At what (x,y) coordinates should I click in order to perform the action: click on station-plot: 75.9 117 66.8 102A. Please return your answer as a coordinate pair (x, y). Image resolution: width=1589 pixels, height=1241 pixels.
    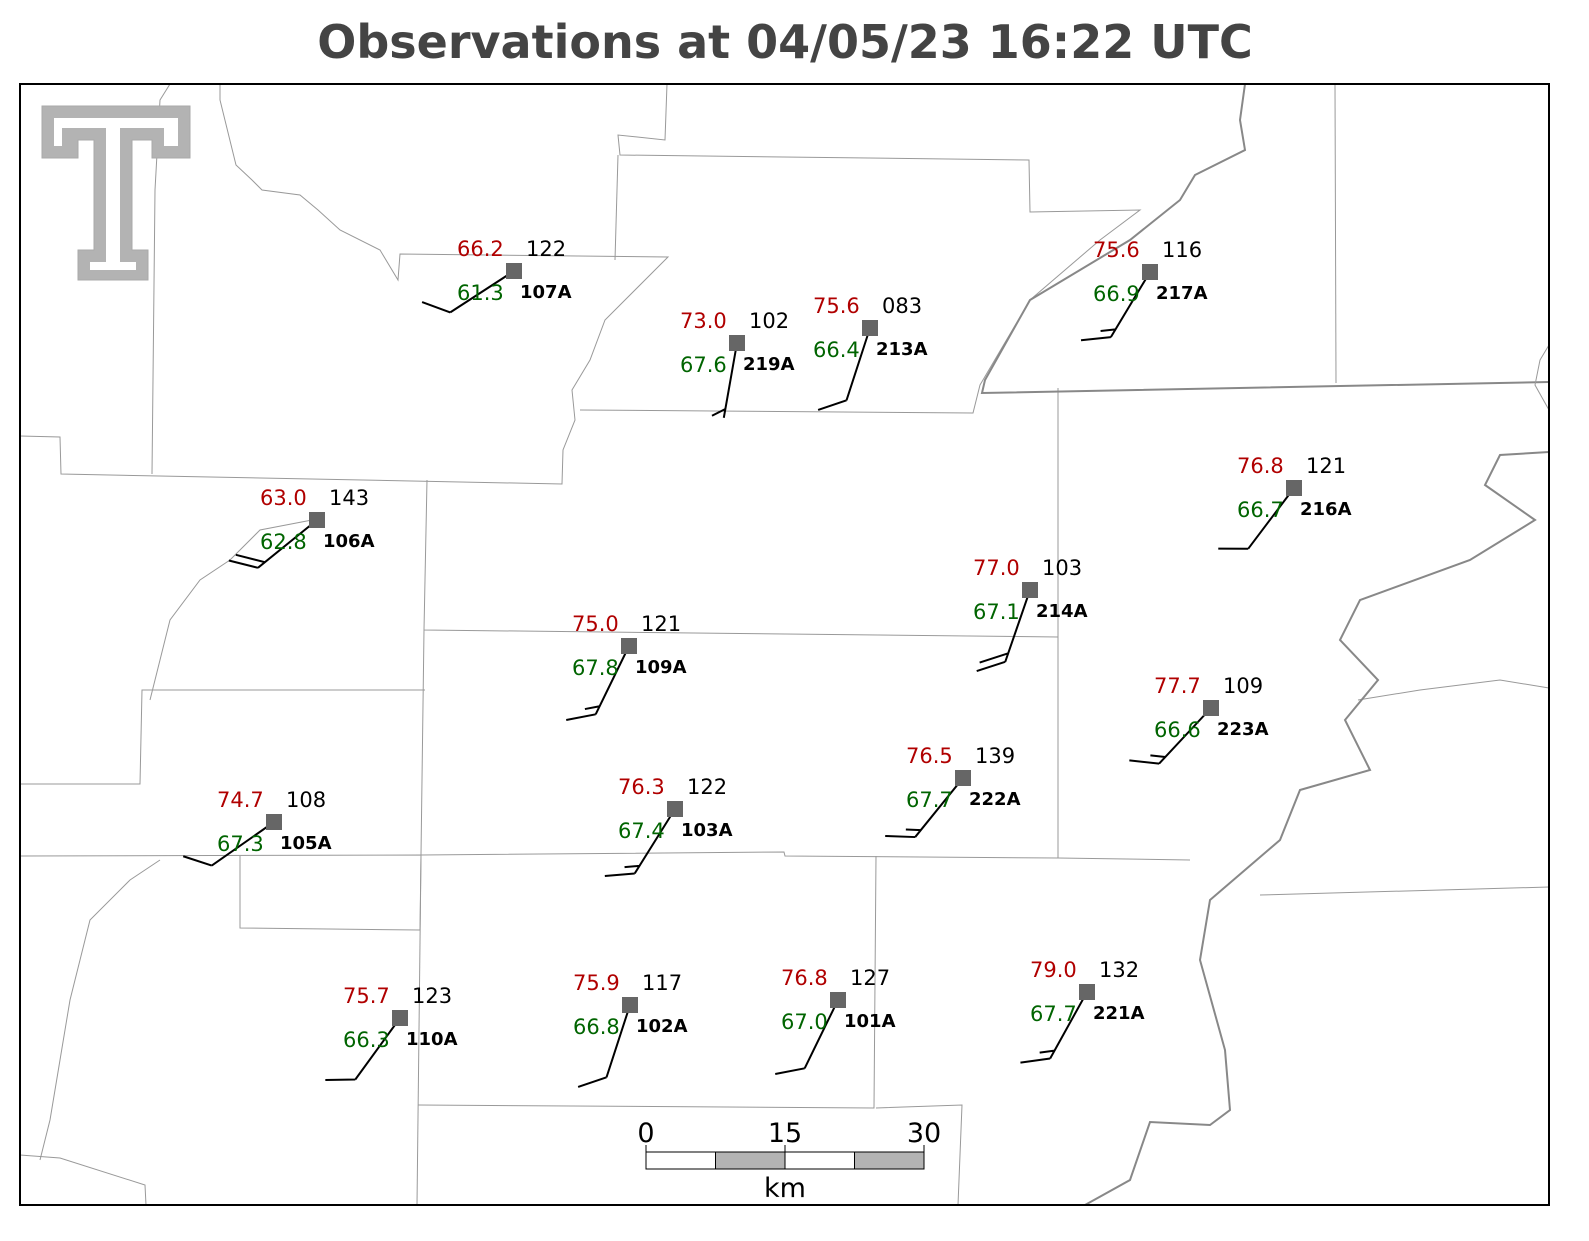
    Looking at the image, I should click on (630, 1029).